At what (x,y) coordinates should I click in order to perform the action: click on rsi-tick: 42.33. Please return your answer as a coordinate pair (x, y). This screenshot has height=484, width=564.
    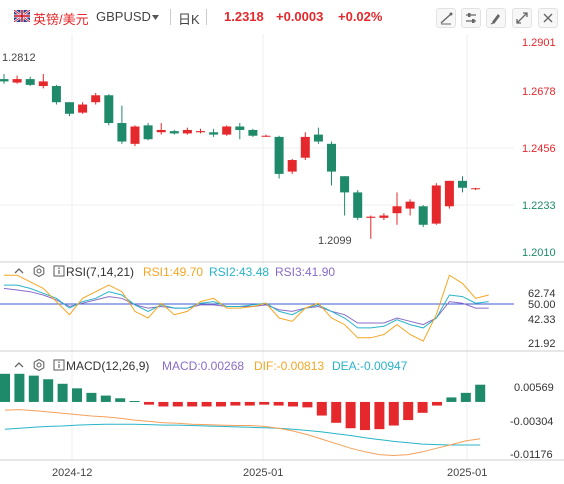
    Looking at the image, I should click on (542, 320).